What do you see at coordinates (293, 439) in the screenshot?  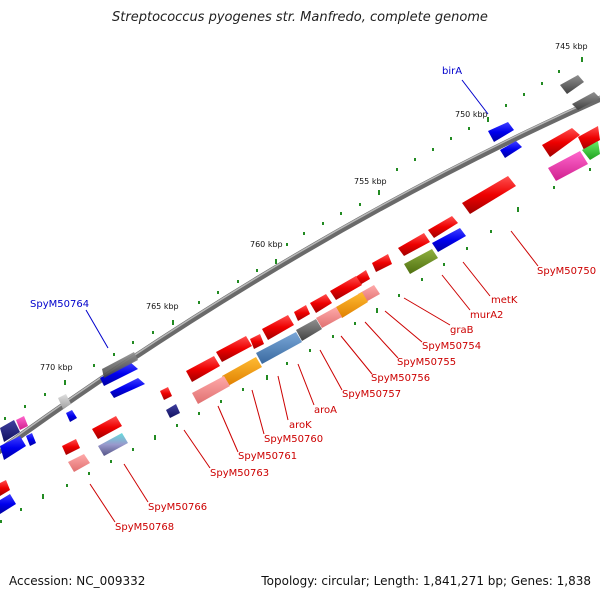 I see `gene-label-SpyM50760: SpyM50760` at bounding box center [293, 439].